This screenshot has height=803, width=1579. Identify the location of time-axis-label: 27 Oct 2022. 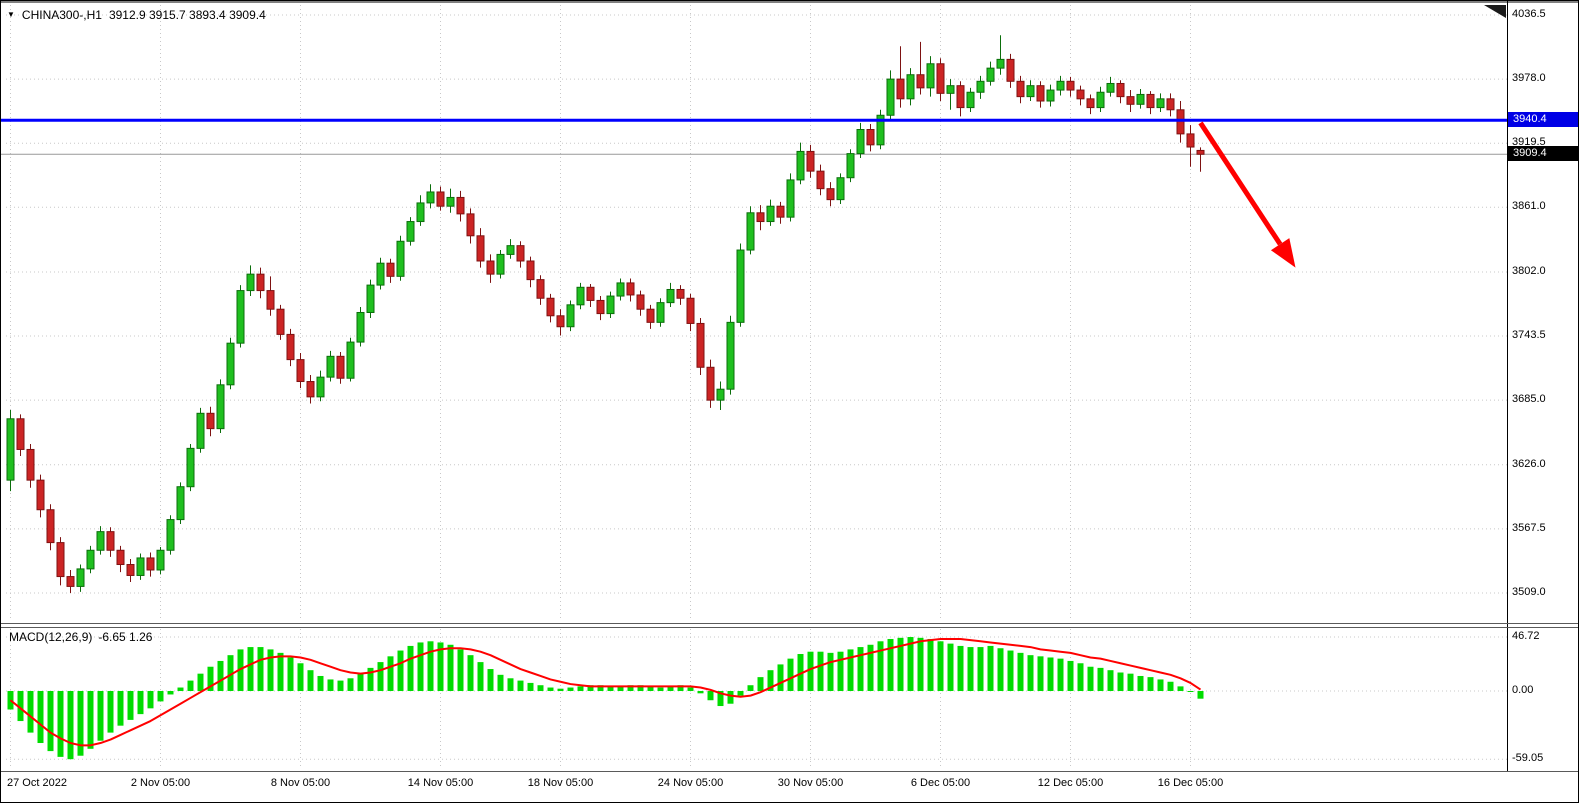
(37, 783).